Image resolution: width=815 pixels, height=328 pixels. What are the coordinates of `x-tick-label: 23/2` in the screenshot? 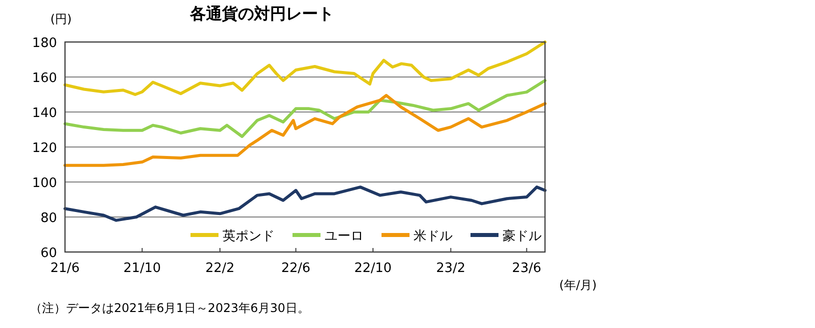 It's located at (451, 268).